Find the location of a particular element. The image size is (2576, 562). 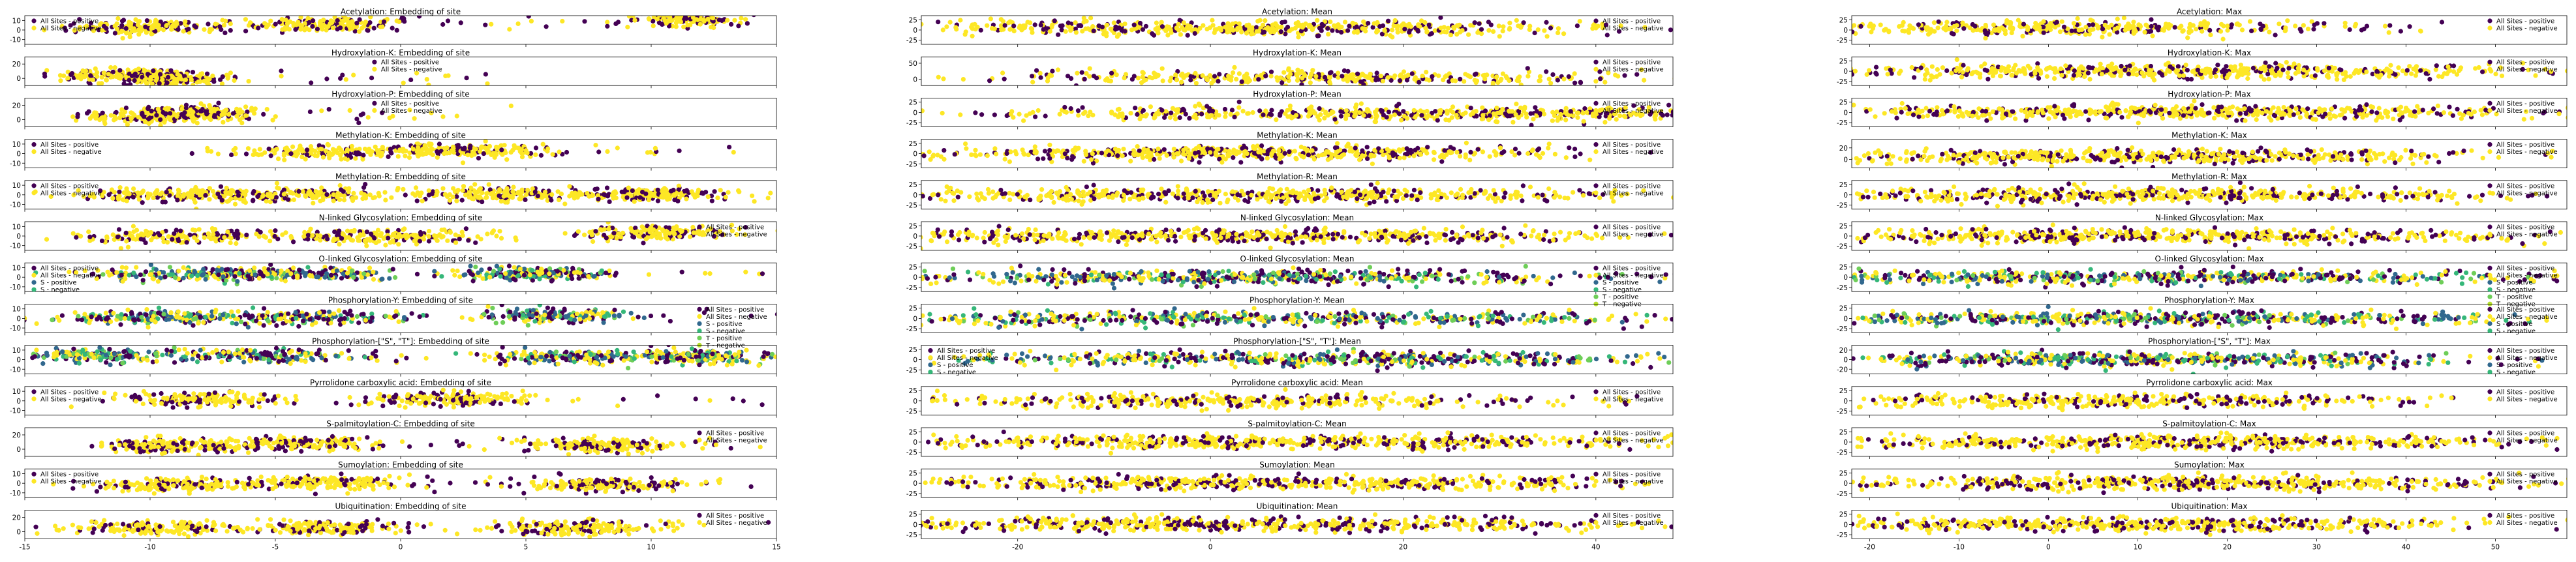

legend-label: S - positive is located at coordinates (725, 324).